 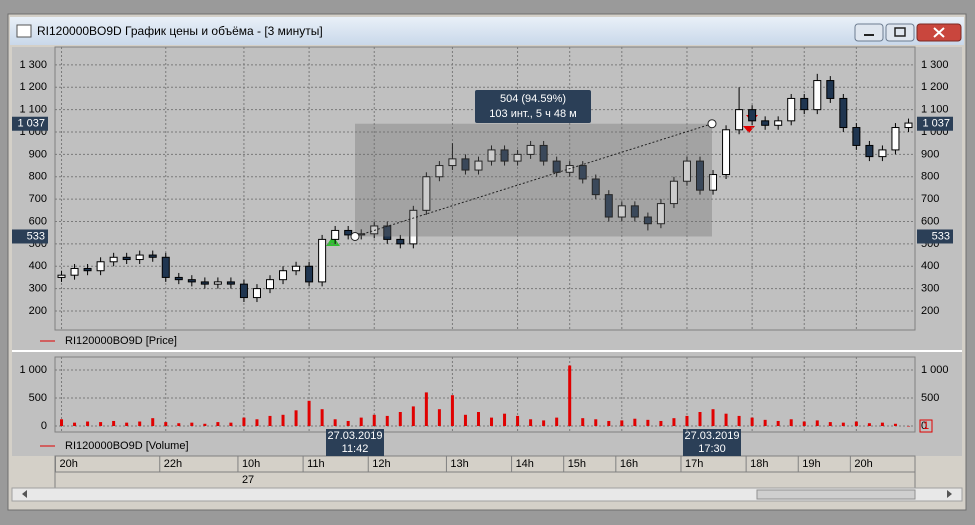 I want to click on crosshair-time: 11:42, so click(x=355, y=449).